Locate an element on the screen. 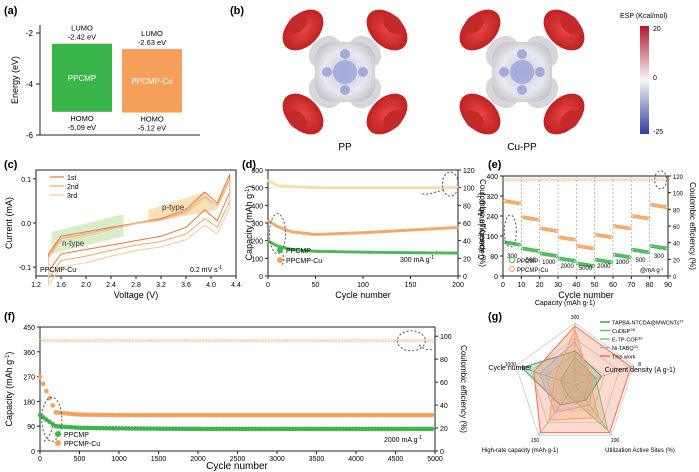 This screenshot has width=699, height=472. radar-legend-item: TAPBA-NTCDA@MWCNTs37 is located at coordinates (648, 322).